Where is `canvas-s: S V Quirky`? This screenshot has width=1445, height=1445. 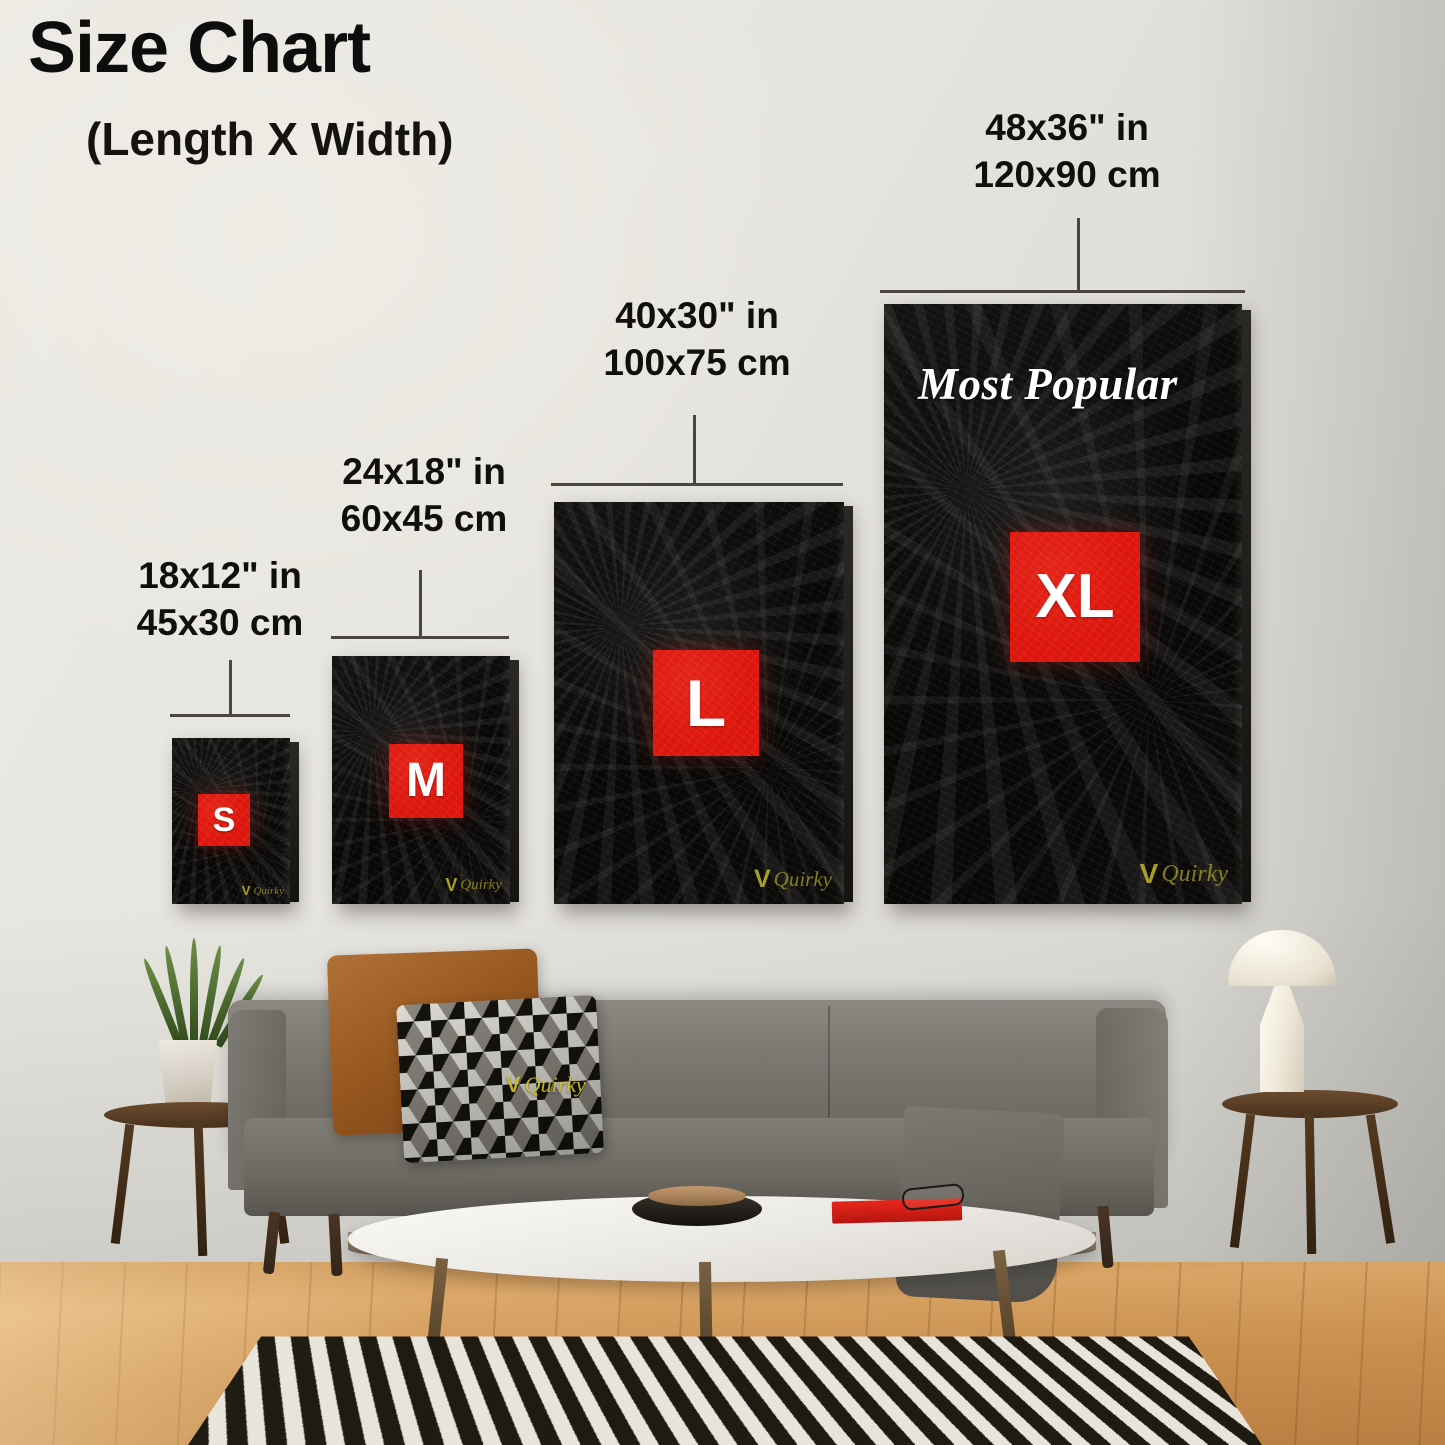 canvas-s: S V Quirky is located at coordinates (231, 821).